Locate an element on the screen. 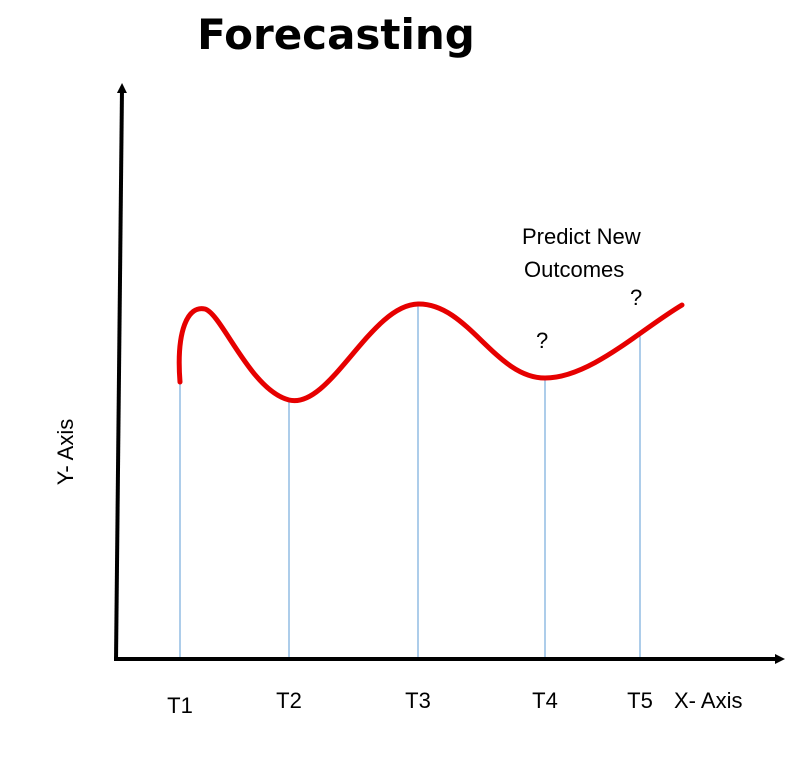  tick-label-t5: T5 is located at coordinates (640, 700).